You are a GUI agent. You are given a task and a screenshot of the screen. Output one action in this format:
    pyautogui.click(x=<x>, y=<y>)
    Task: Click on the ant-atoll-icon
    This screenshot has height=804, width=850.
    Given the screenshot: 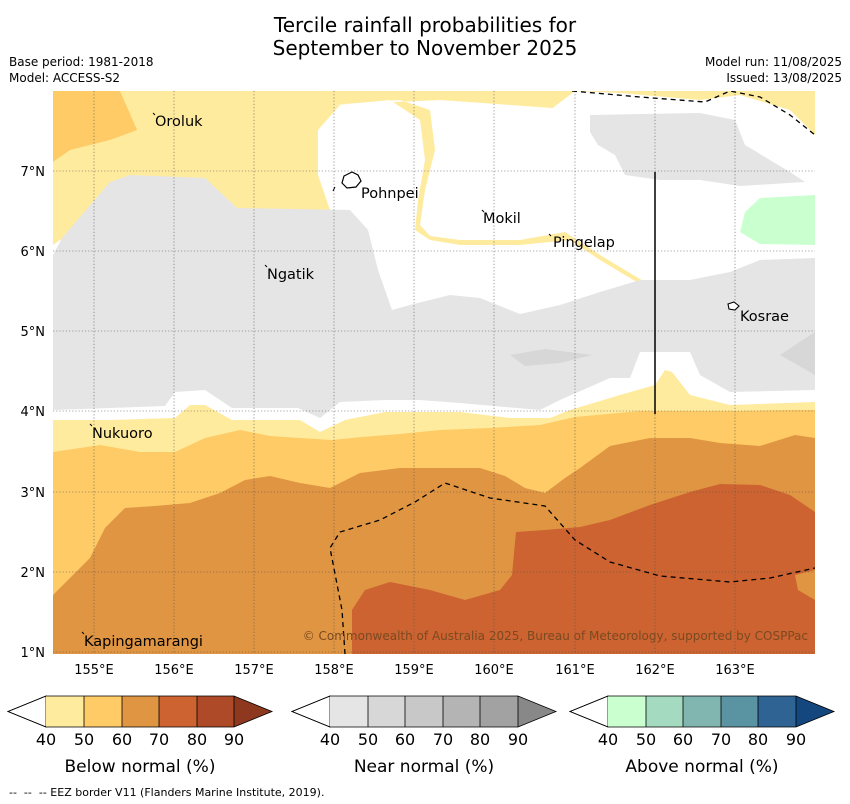 What is the action you would take?
    pyautogui.click(x=334, y=189)
    